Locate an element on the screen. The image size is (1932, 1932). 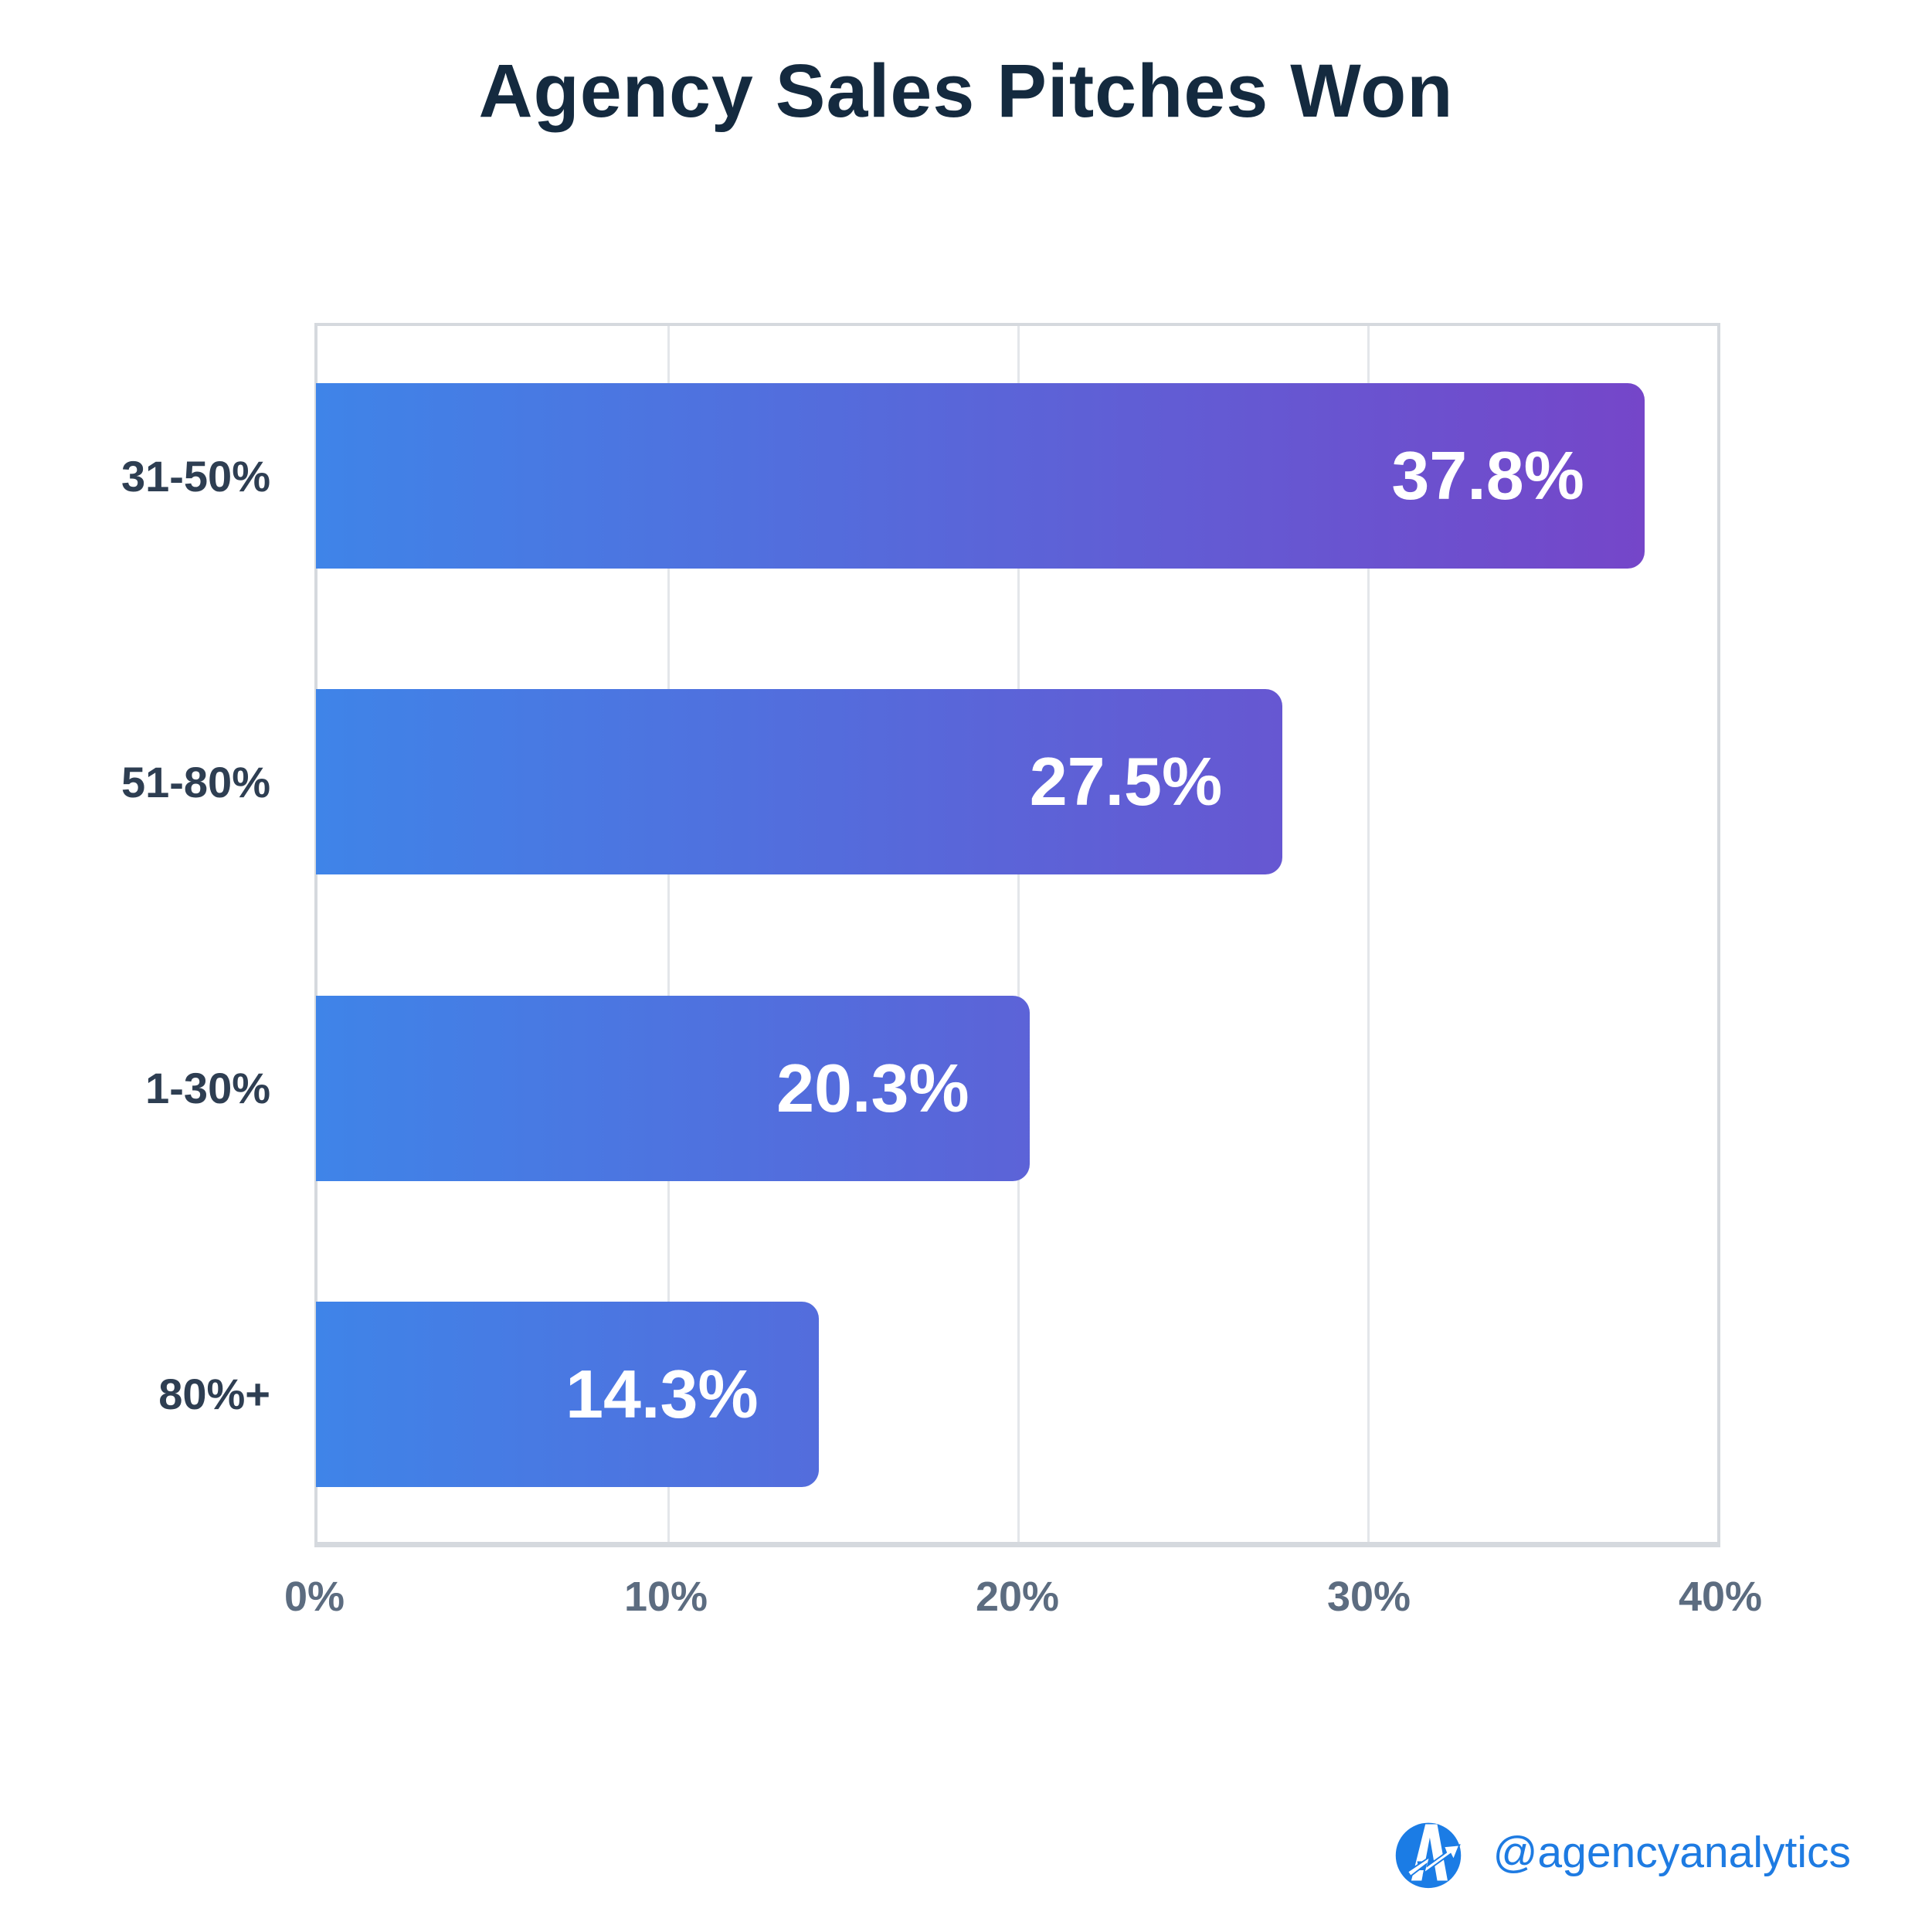
footer-handle: @agencyanalytics is located at coordinates (1672, 1852).